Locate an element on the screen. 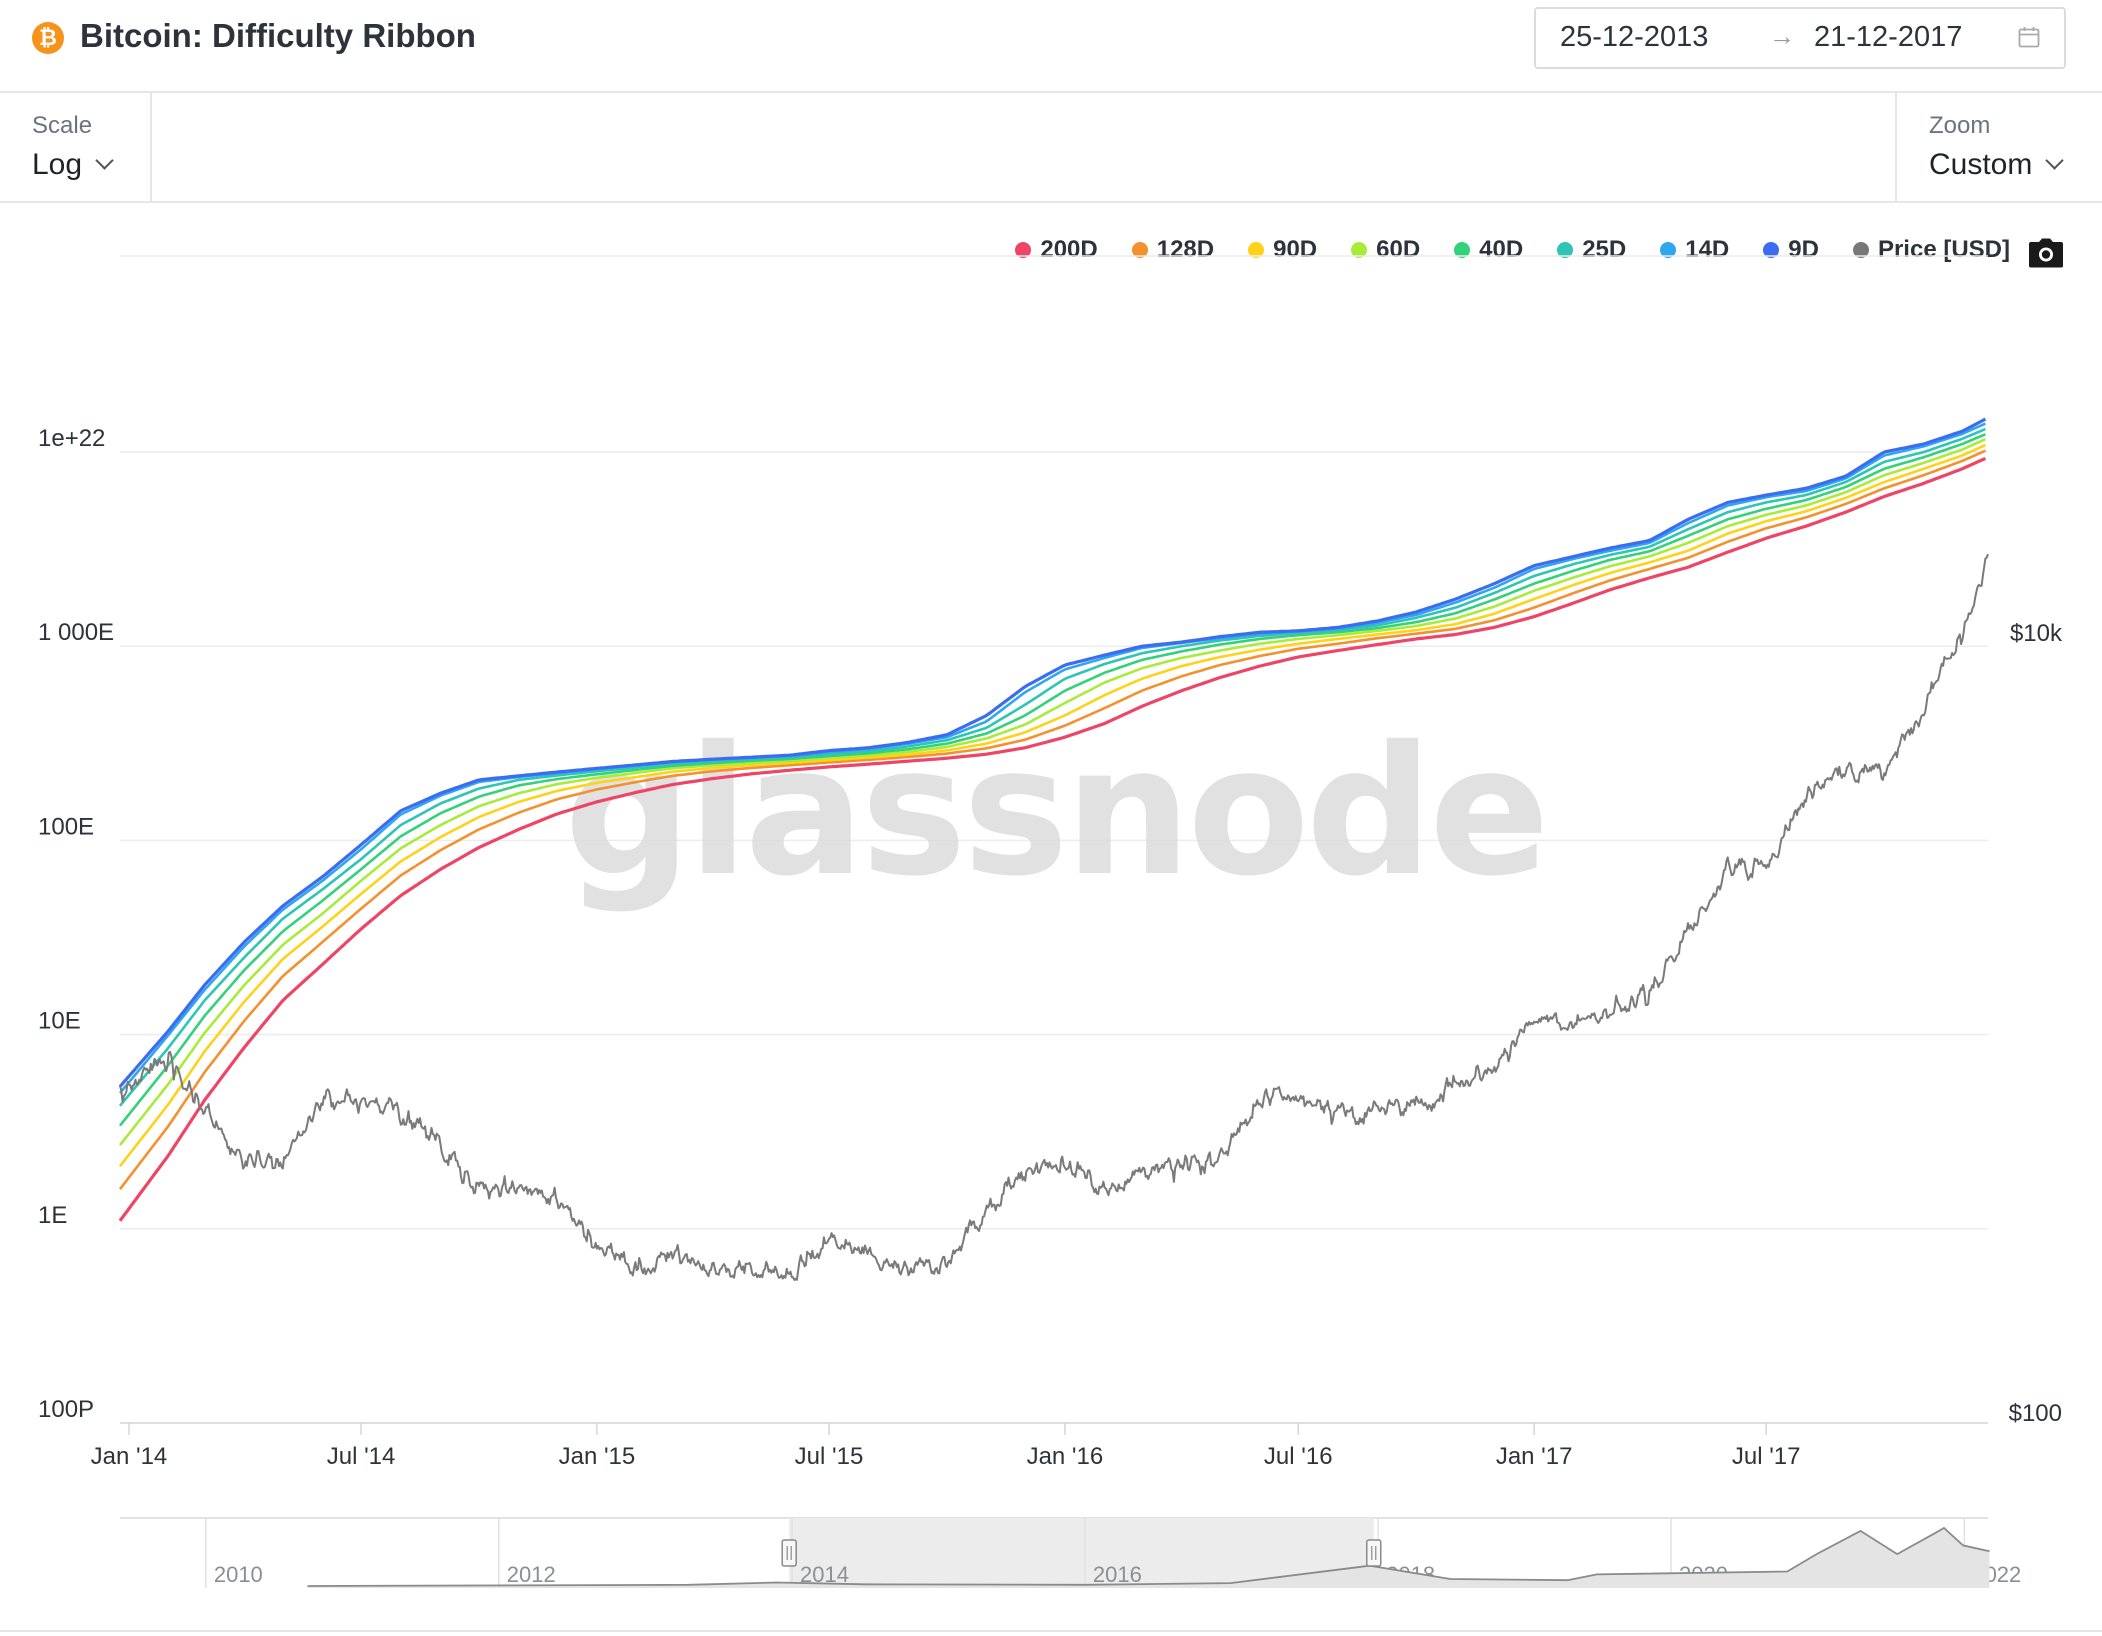 The height and width of the screenshot is (1636, 2102). camera-icon is located at coordinates (2046, 253).